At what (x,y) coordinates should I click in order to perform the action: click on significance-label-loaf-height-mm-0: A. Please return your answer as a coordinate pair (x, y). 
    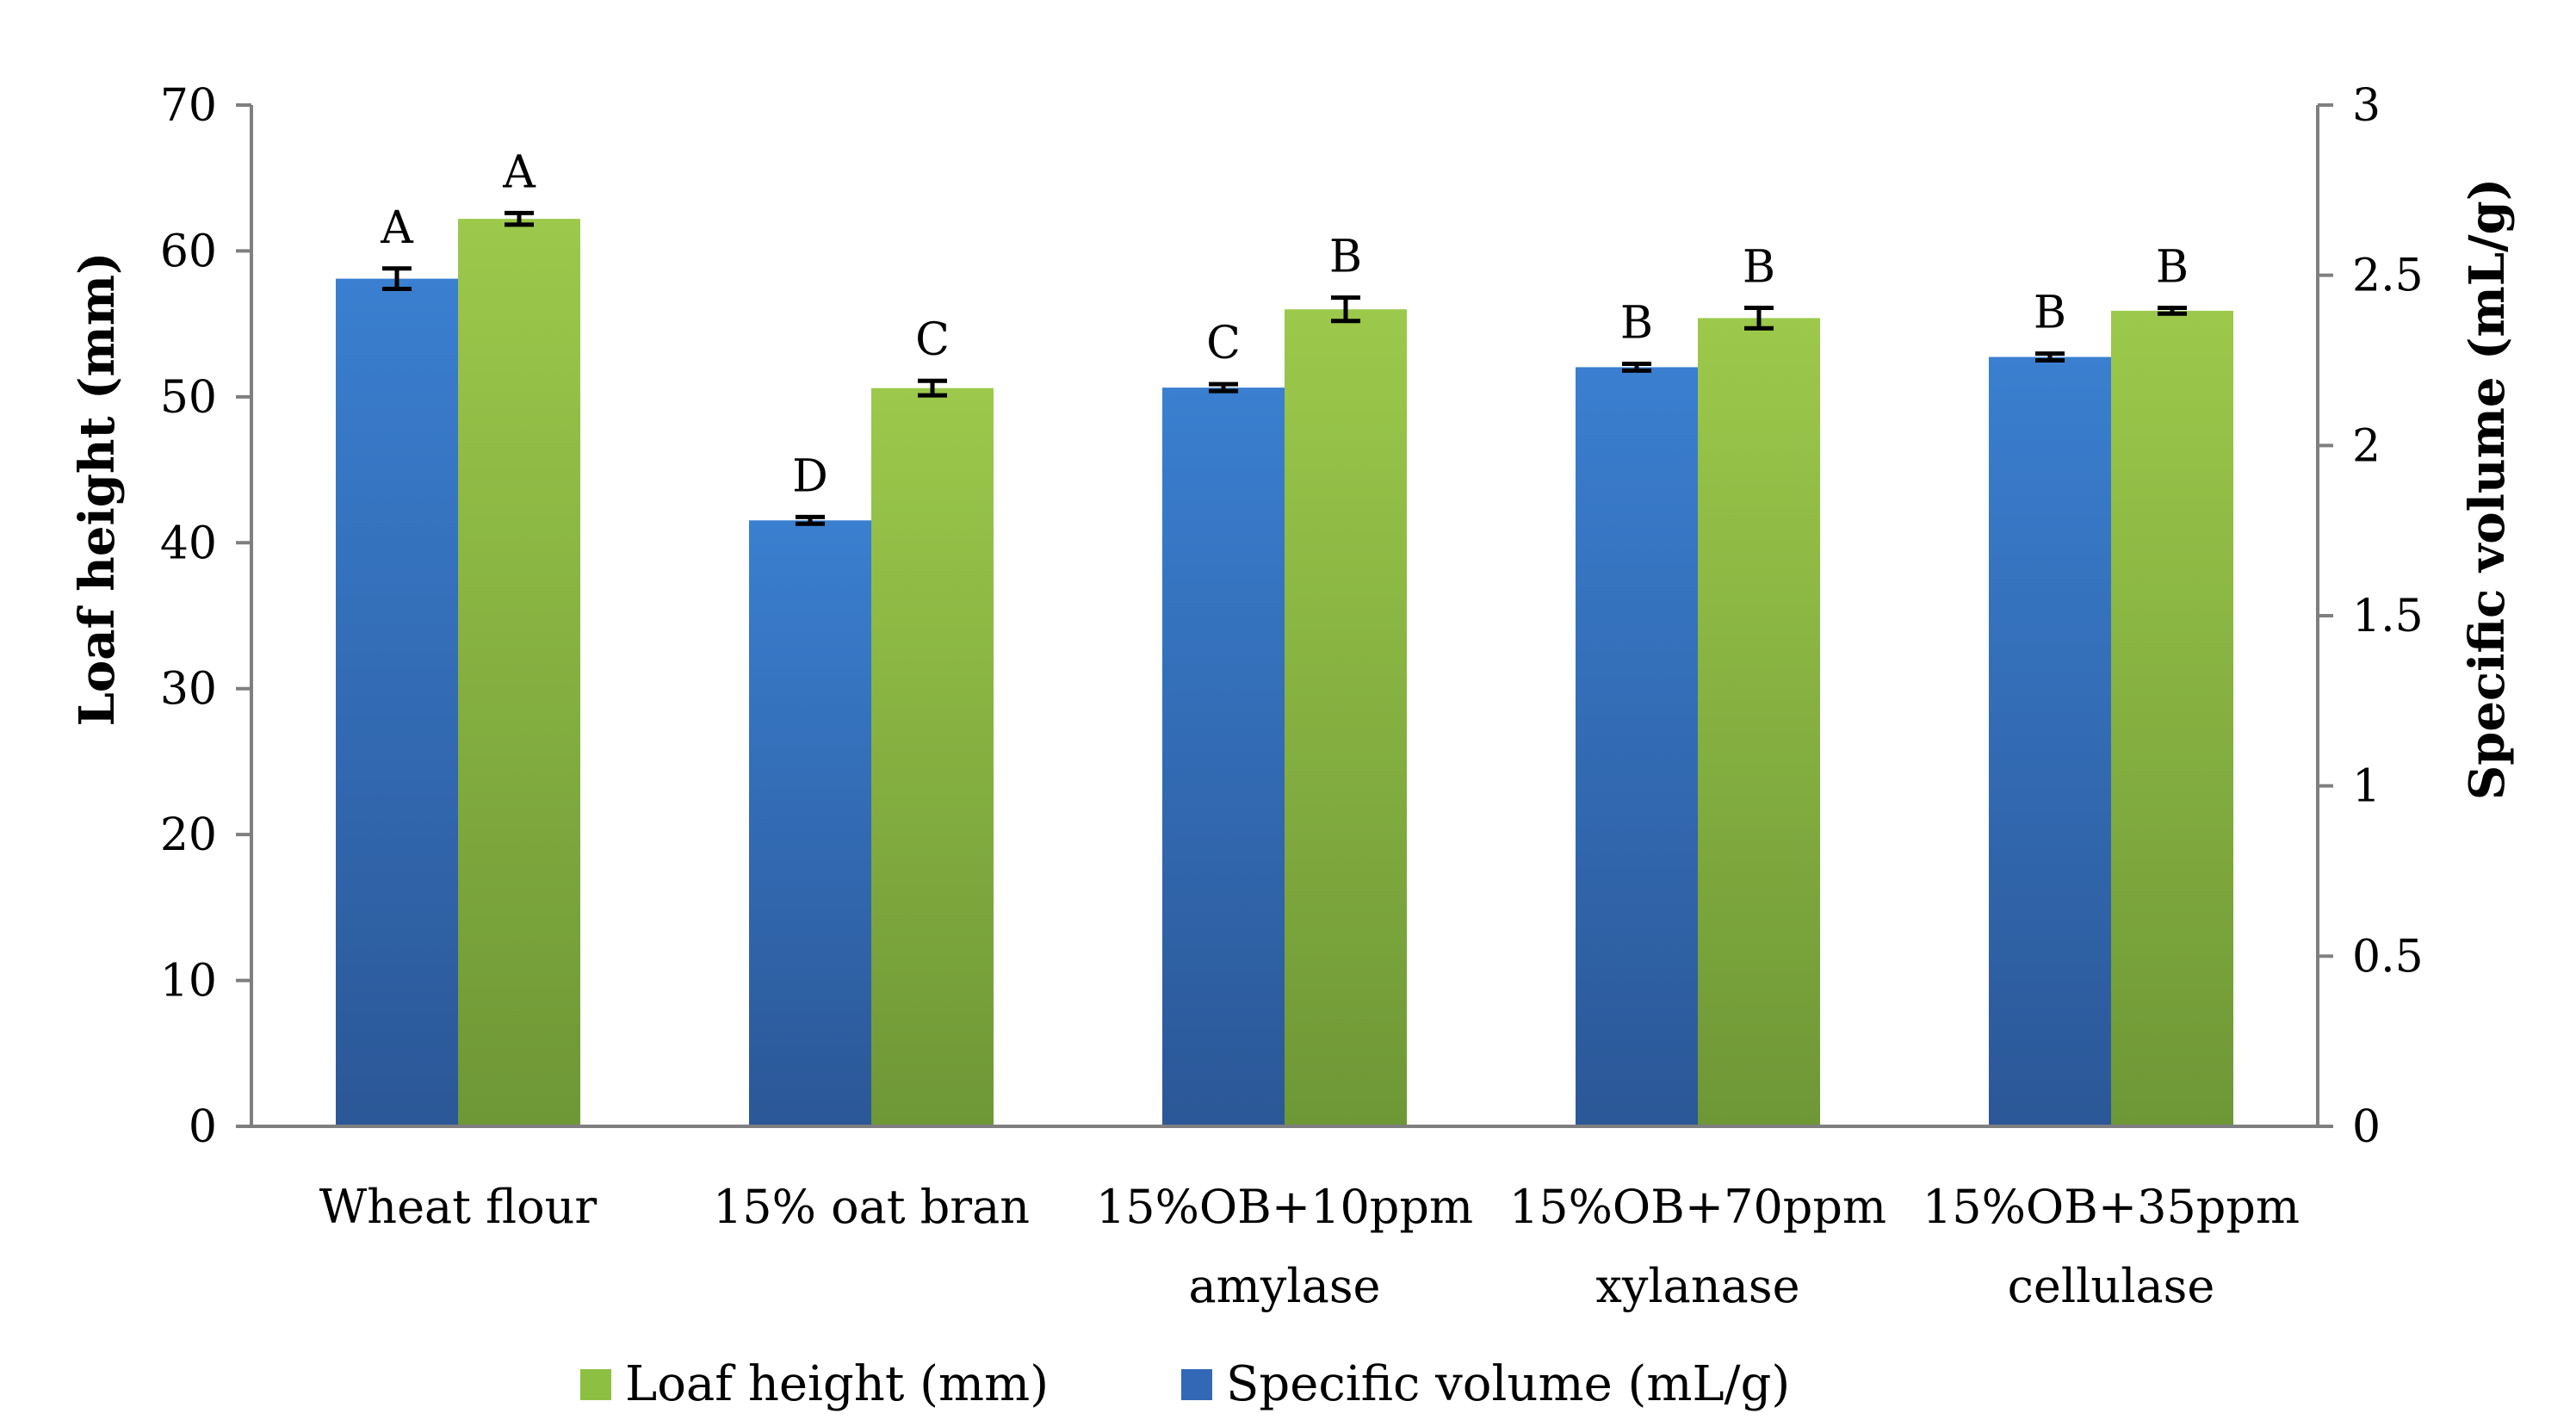
    Looking at the image, I should click on (519, 172).